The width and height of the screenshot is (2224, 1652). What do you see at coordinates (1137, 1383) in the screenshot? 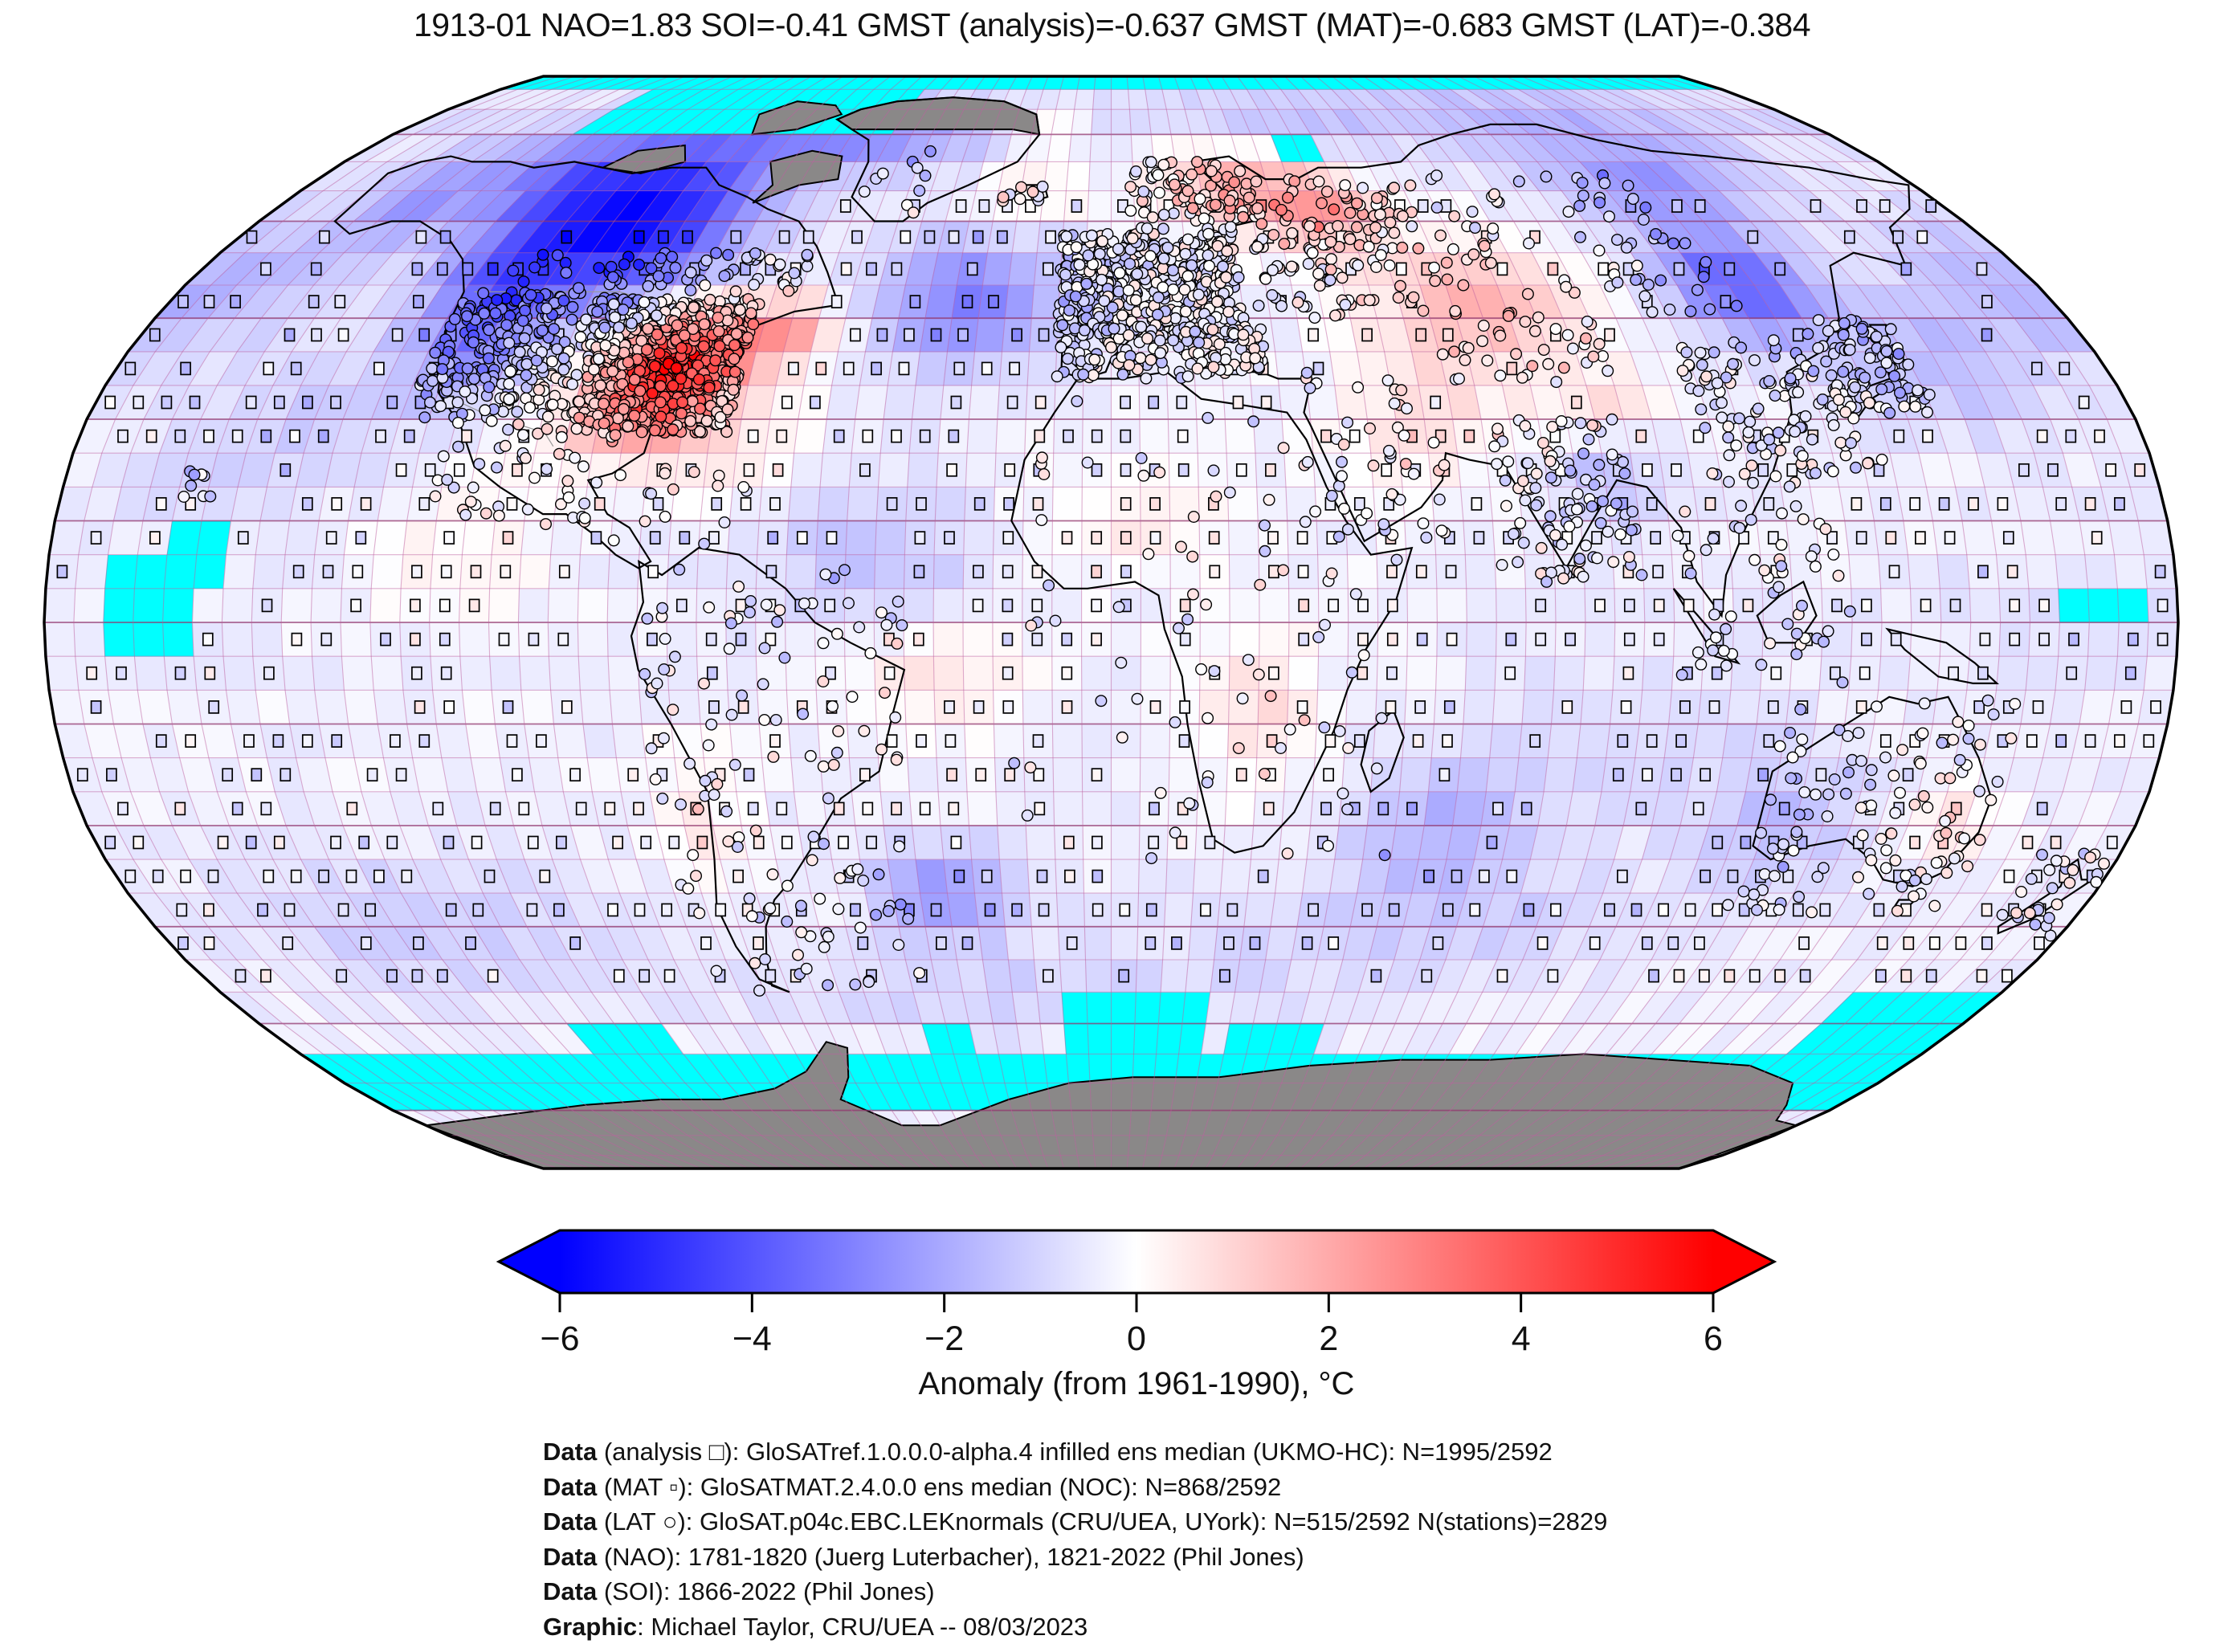
I see `colorbar-axis-label: Anomaly (from 1961-1990), °C` at bounding box center [1137, 1383].